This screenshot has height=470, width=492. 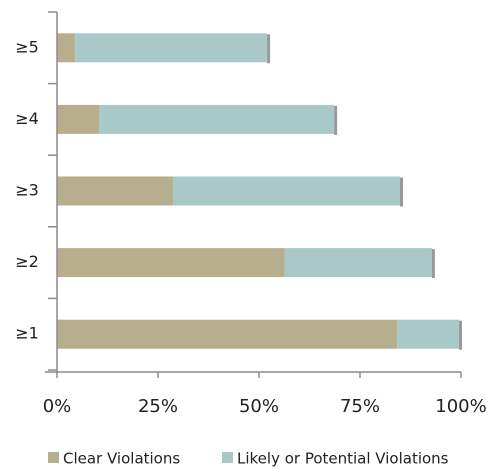 I want to click on legend-label: Likely or Potential Violations, so click(x=343, y=459).